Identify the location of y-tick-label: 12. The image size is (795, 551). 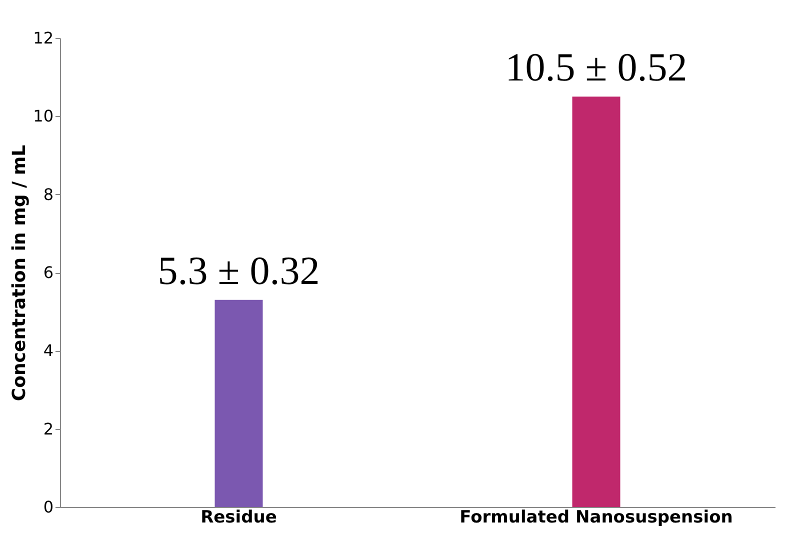
(43, 38).